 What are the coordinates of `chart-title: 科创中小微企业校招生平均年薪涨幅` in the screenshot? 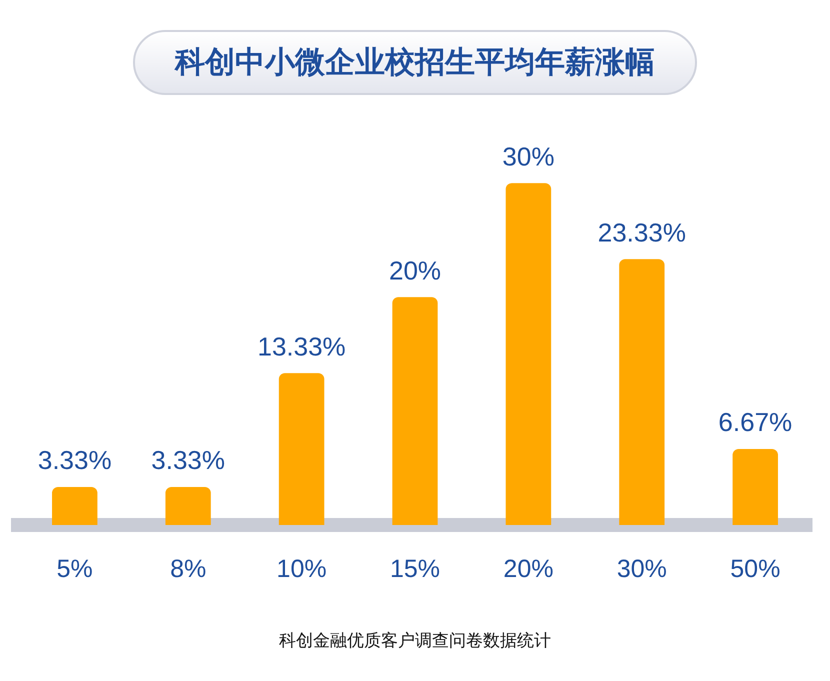 It's located at (415, 62).